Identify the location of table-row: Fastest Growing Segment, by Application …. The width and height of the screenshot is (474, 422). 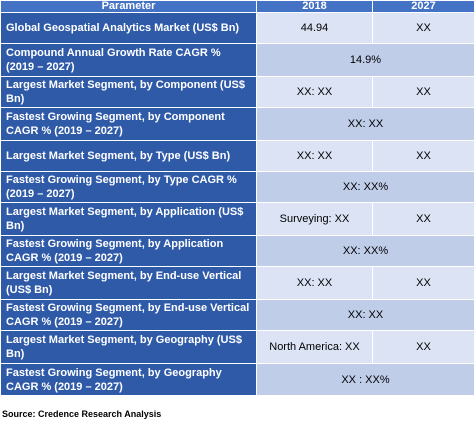
(237, 251).